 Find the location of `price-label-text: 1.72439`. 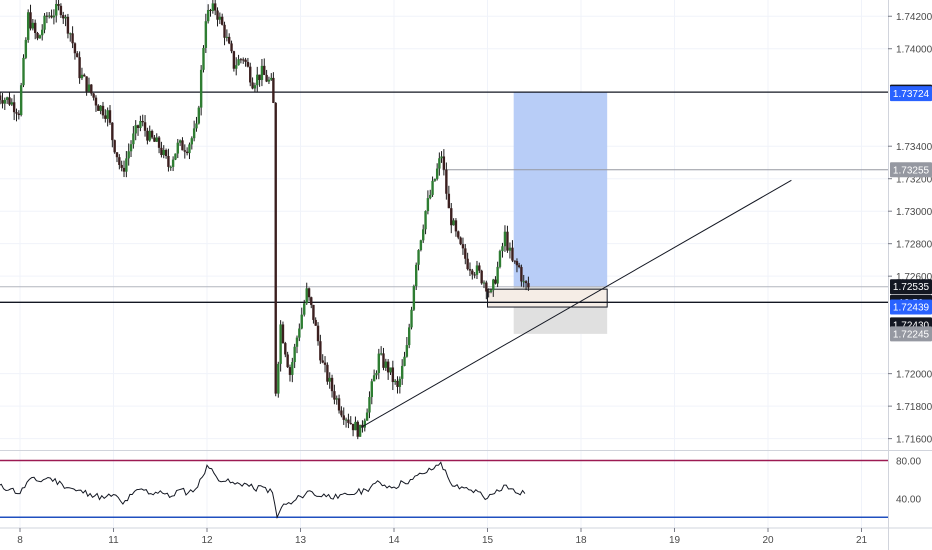

price-label-text: 1.72439 is located at coordinates (911, 308).